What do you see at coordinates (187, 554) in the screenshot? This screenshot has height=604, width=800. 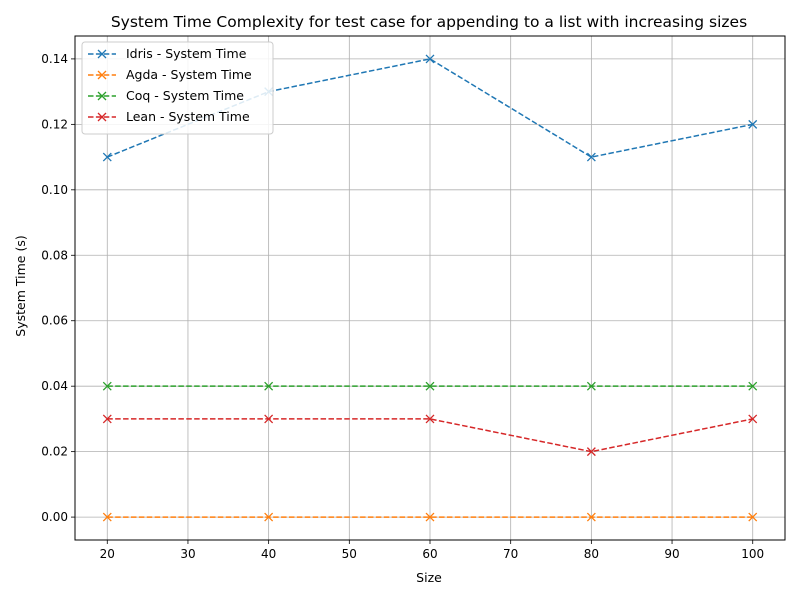 I see `x-tick-label: 30` at bounding box center [187, 554].